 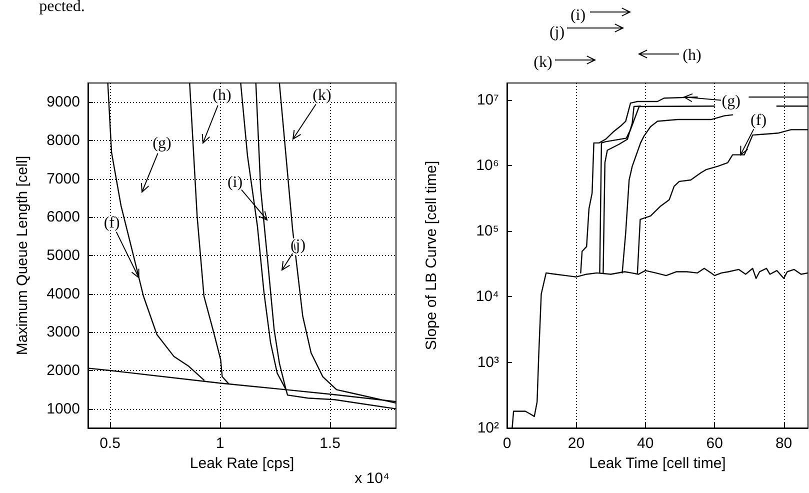 I want to click on x-tick-label: 1.5, so click(x=330, y=443).